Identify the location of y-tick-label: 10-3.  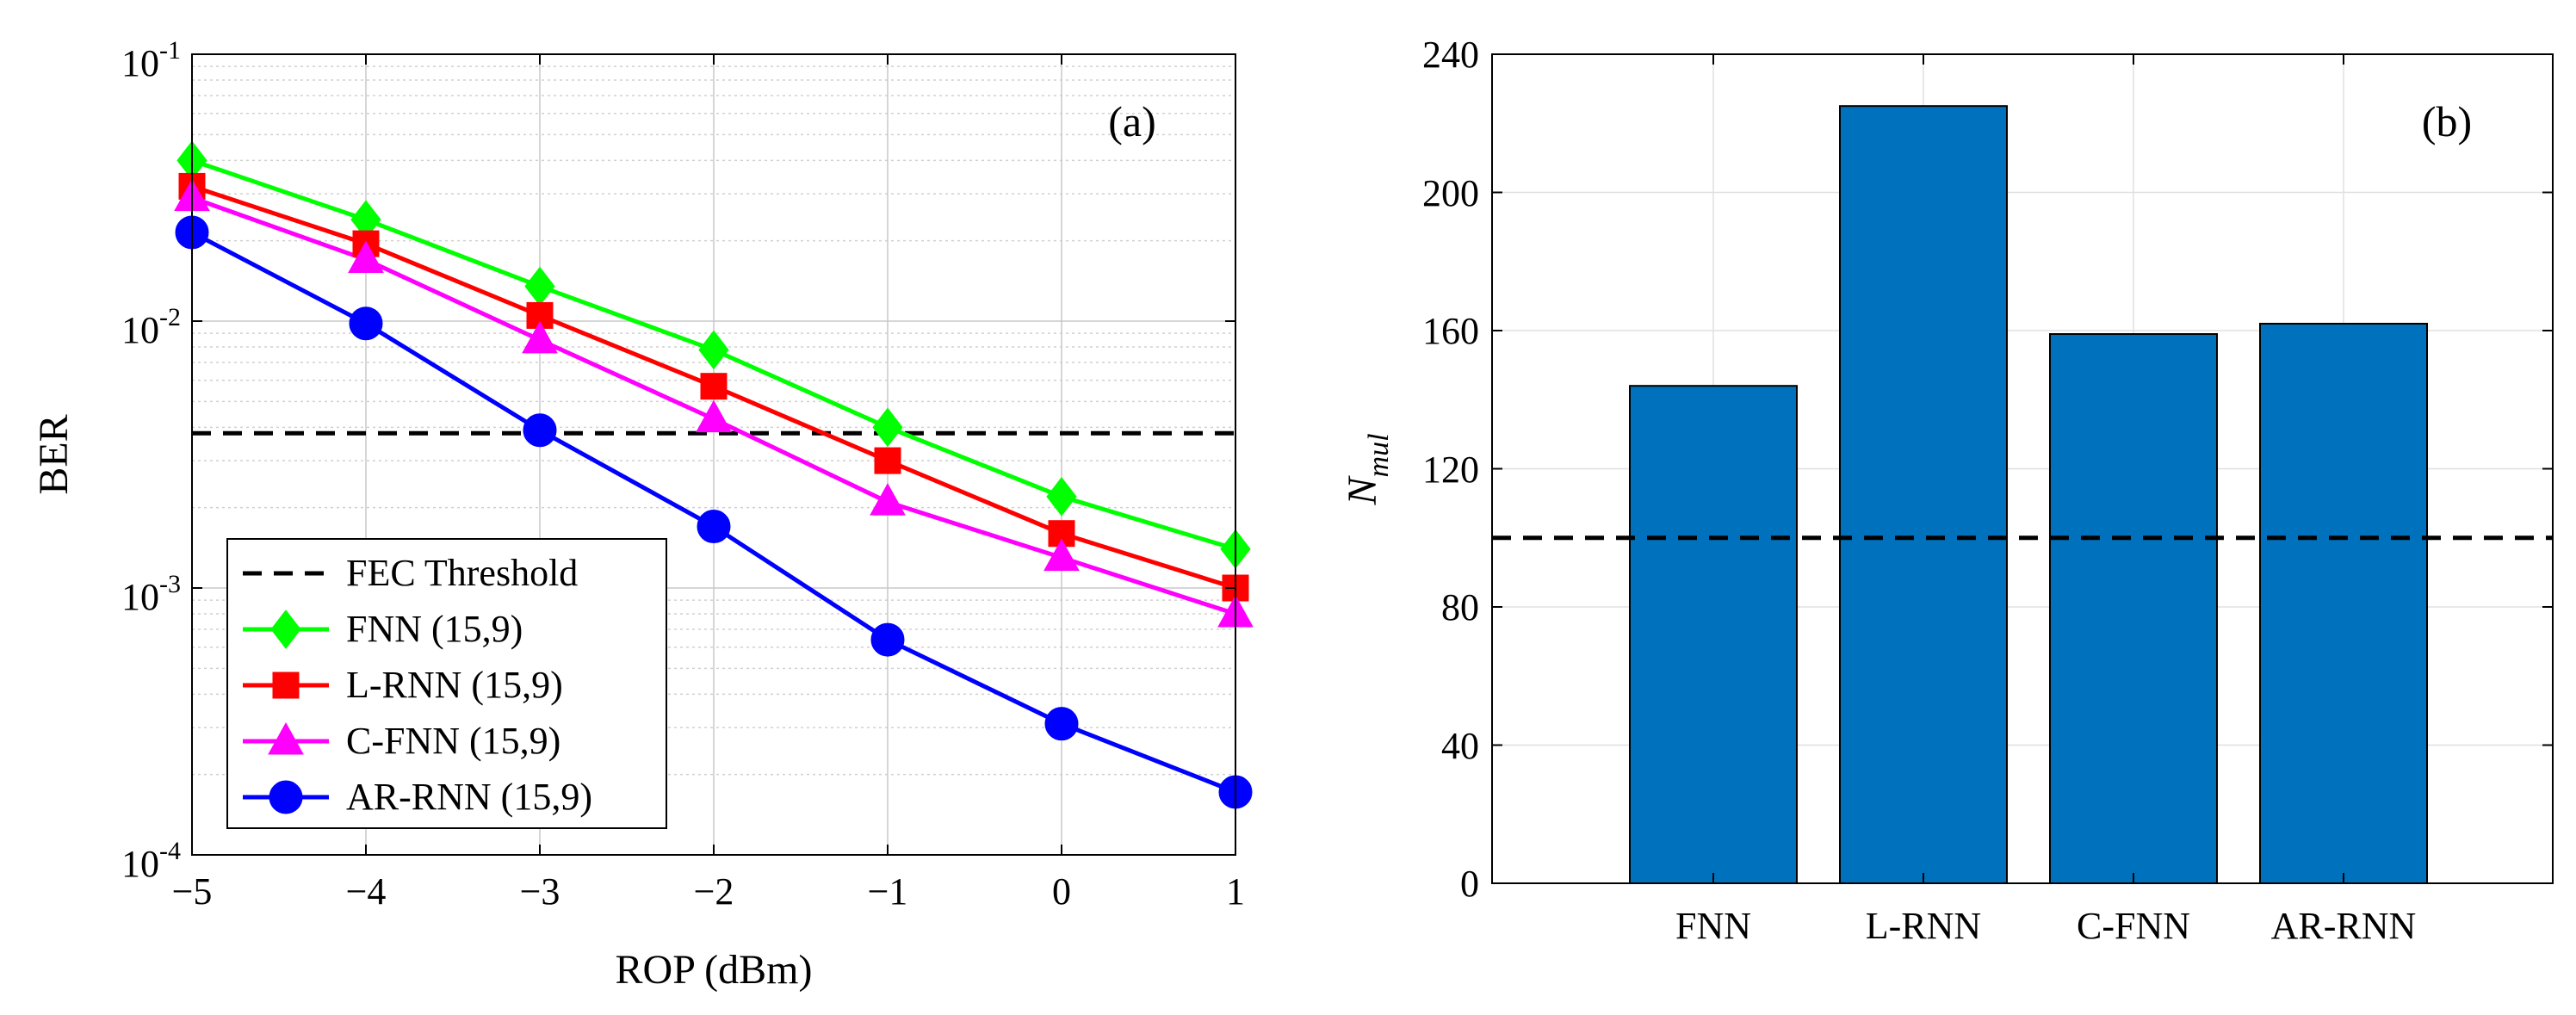
(151, 594).